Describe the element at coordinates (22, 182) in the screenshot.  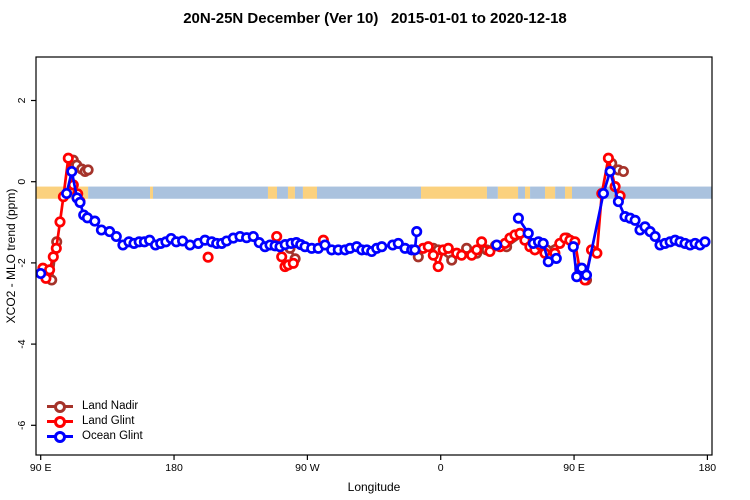
I see `y-tick-label: 0` at that location.